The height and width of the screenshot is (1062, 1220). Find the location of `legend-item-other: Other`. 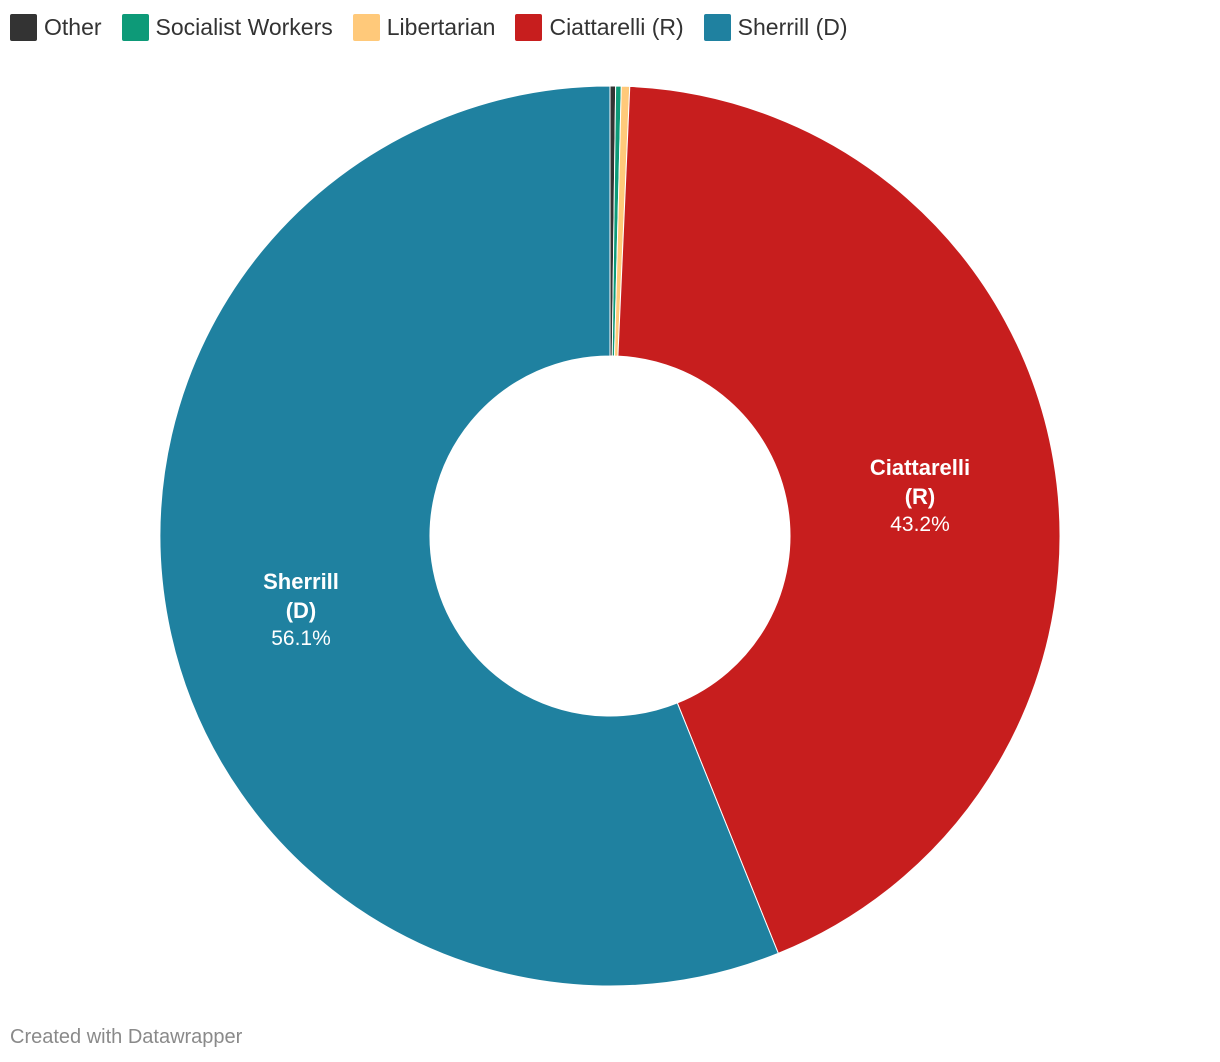

legend-item-other: Other is located at coordinates (56, 27).